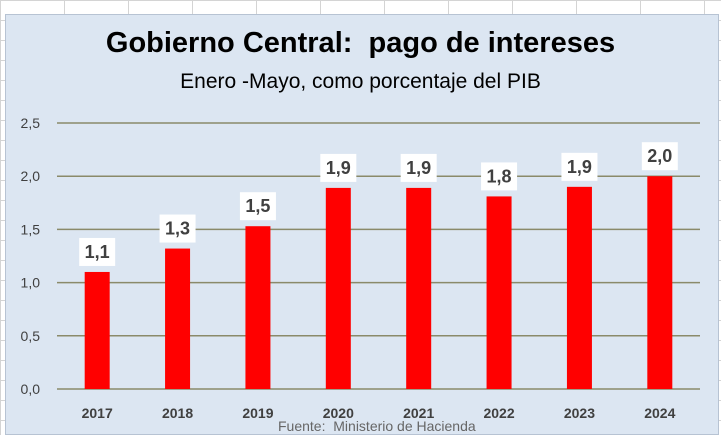 This screenshot has width=721, height=435. I want to click on y-tick-label: 1,5, so click(31, 229).